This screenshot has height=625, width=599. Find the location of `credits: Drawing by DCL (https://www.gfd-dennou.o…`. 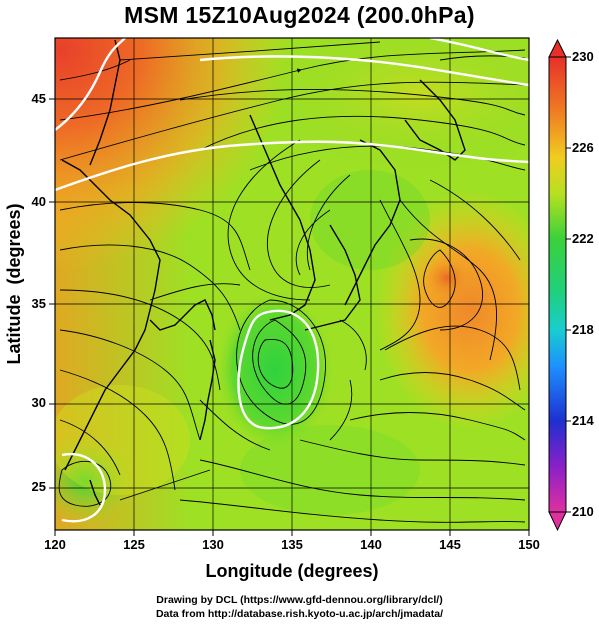

credits: Drawing by DCL (https://www.gfd-dennou.o… is located at coordinates (299, 607).